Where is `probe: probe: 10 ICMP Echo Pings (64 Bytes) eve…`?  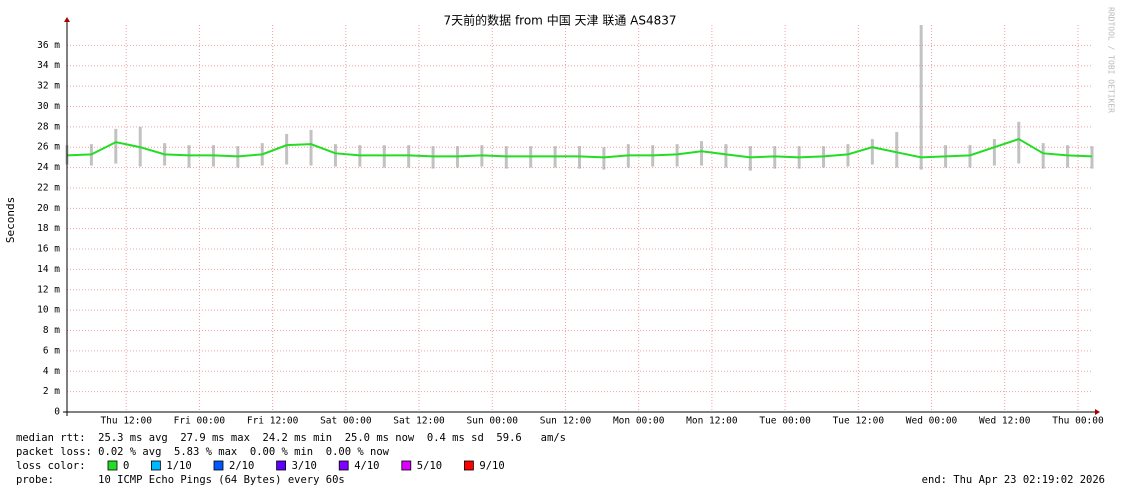 probe: probe: 10 ICMP Echo Pings (64 Bytes) eve… is located at coordinates (180, 480).